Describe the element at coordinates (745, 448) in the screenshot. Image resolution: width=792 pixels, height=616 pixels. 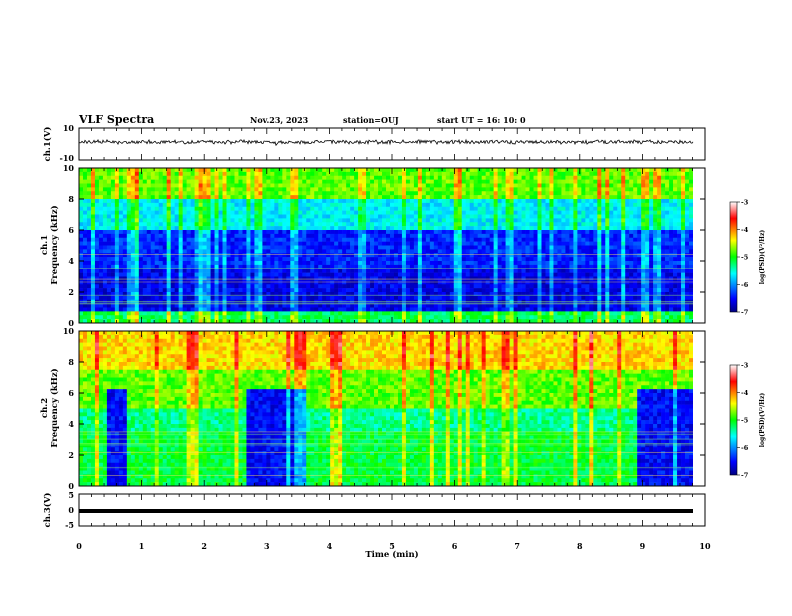
I see `cb2-tick-3: -6` at that location.